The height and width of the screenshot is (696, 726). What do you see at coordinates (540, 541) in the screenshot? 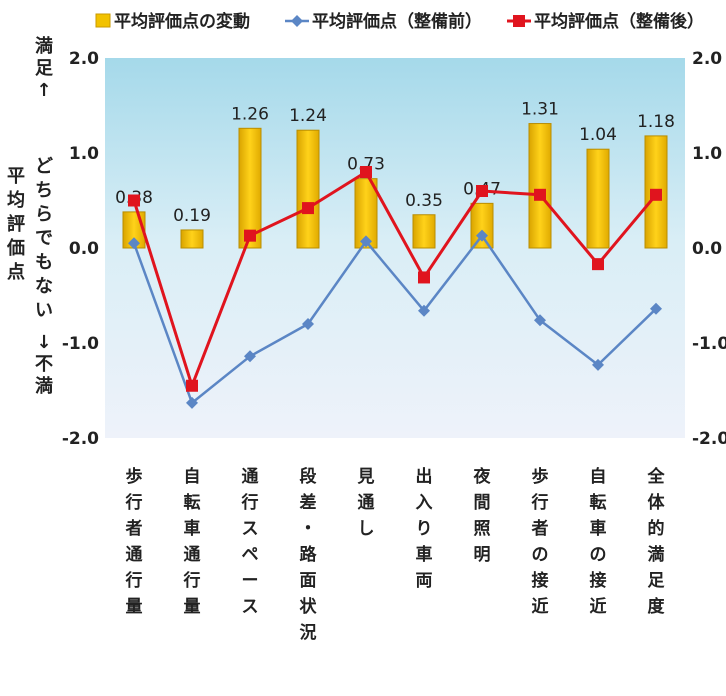
I see `x-tick-label: 歩行者の接近` at bounding box center [540, 541].